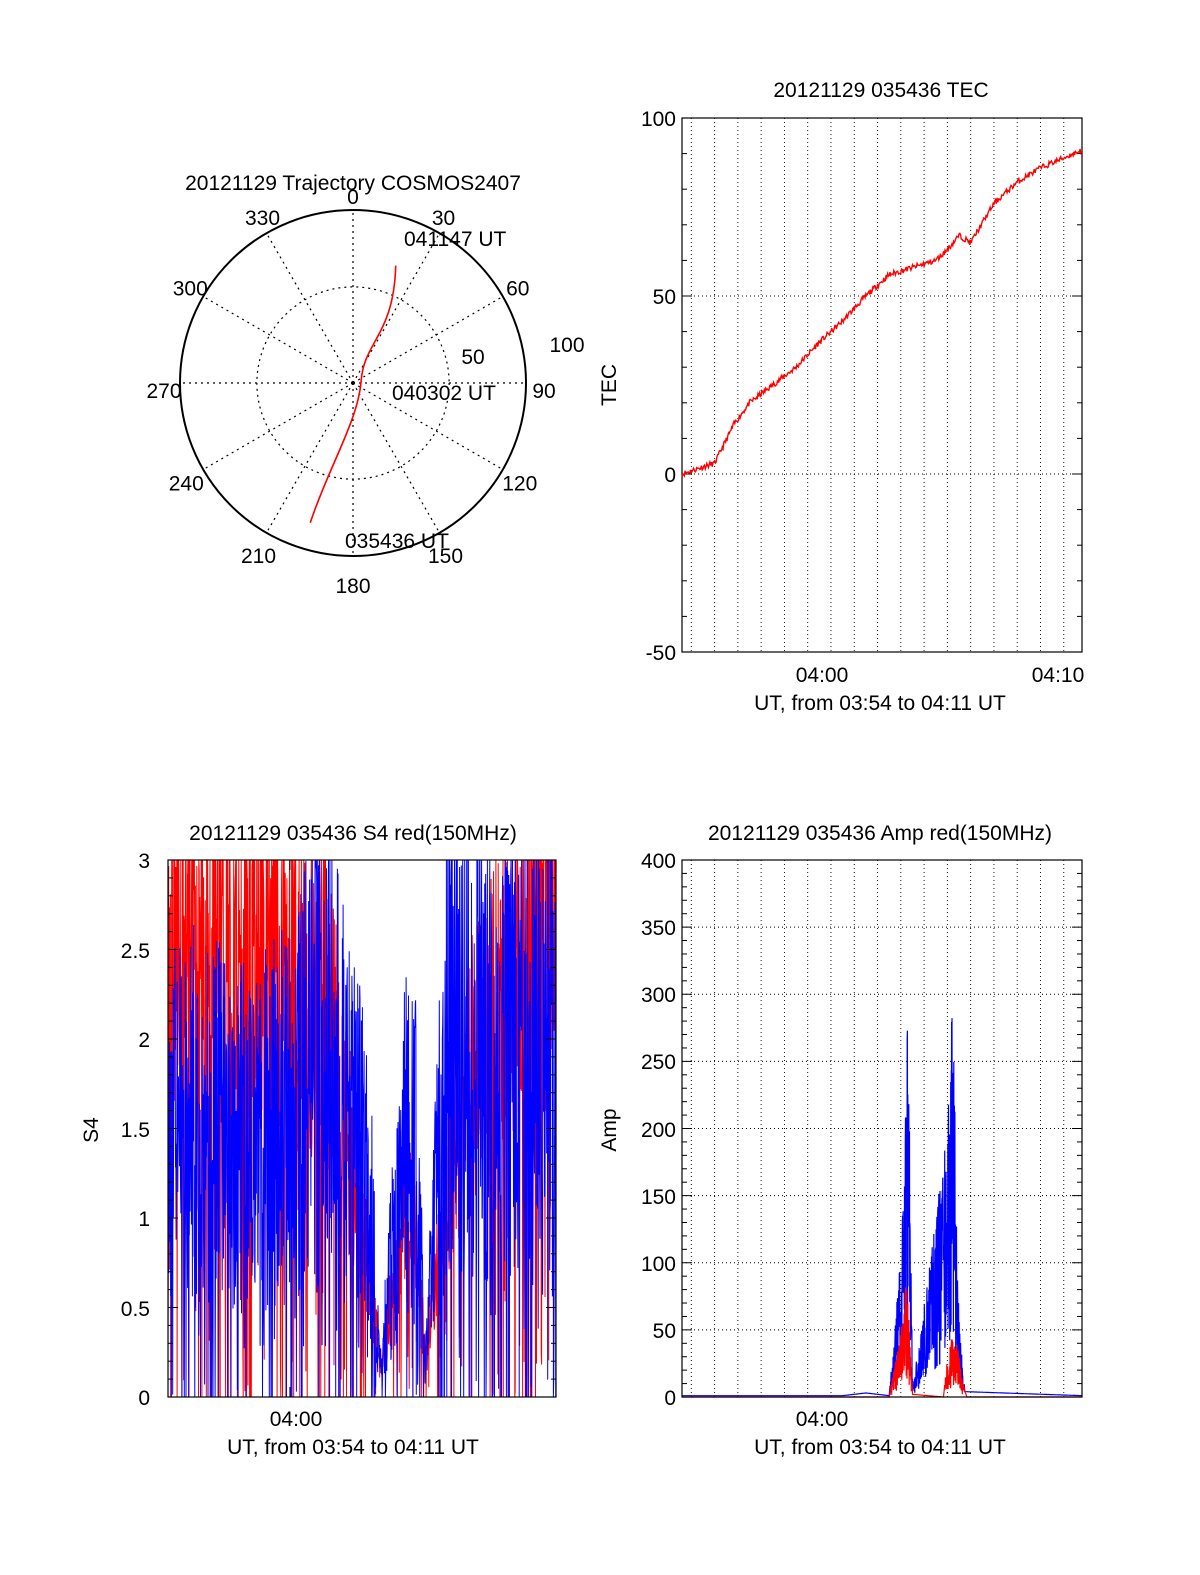 The height and width of the screenshot is (1575, 1200). Describe the element at coordinates (658, 1062) in the screenshot. I see `amp-ytick-250: 250` at that location.